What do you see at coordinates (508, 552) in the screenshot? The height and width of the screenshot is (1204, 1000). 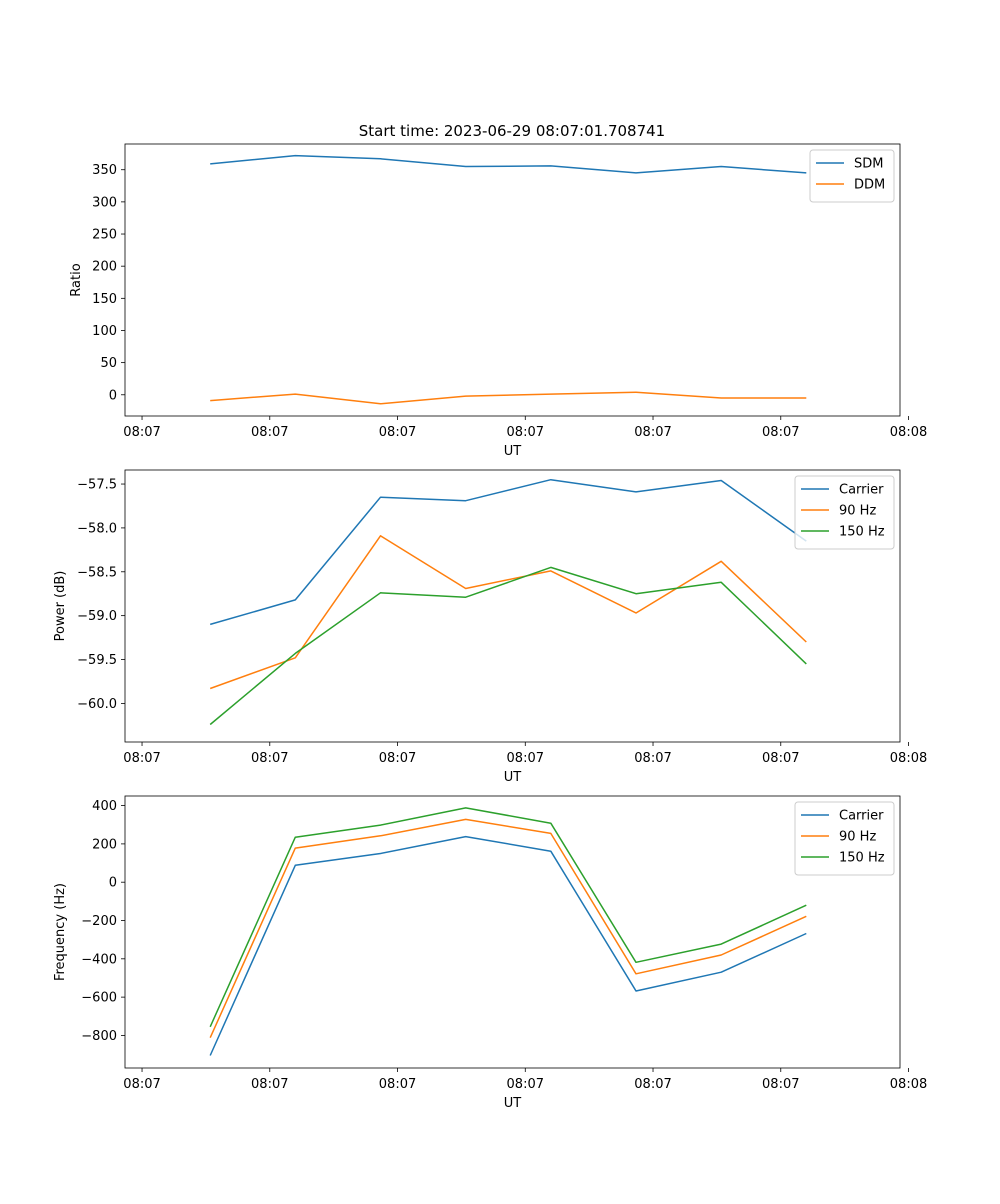 I see `power-line-carrier` at bounding box center [508, 552].